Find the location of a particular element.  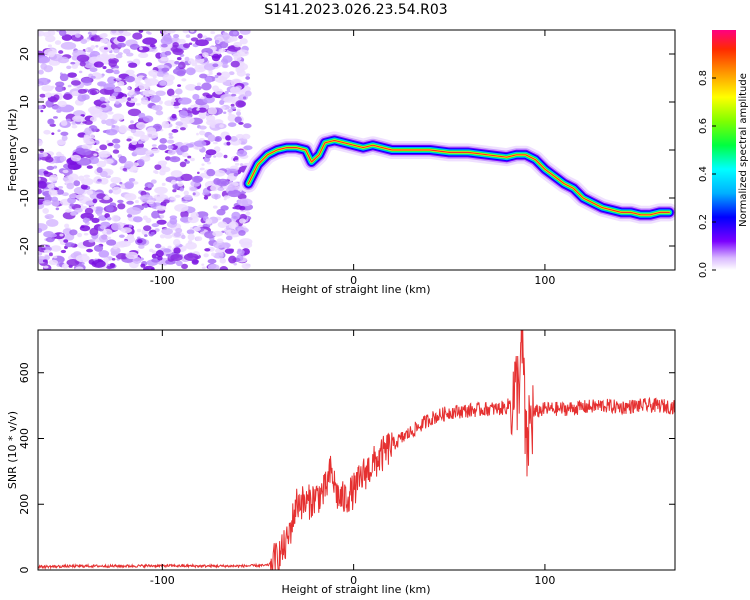

y-tick-label: 10 is located at coordinates (24, 102).